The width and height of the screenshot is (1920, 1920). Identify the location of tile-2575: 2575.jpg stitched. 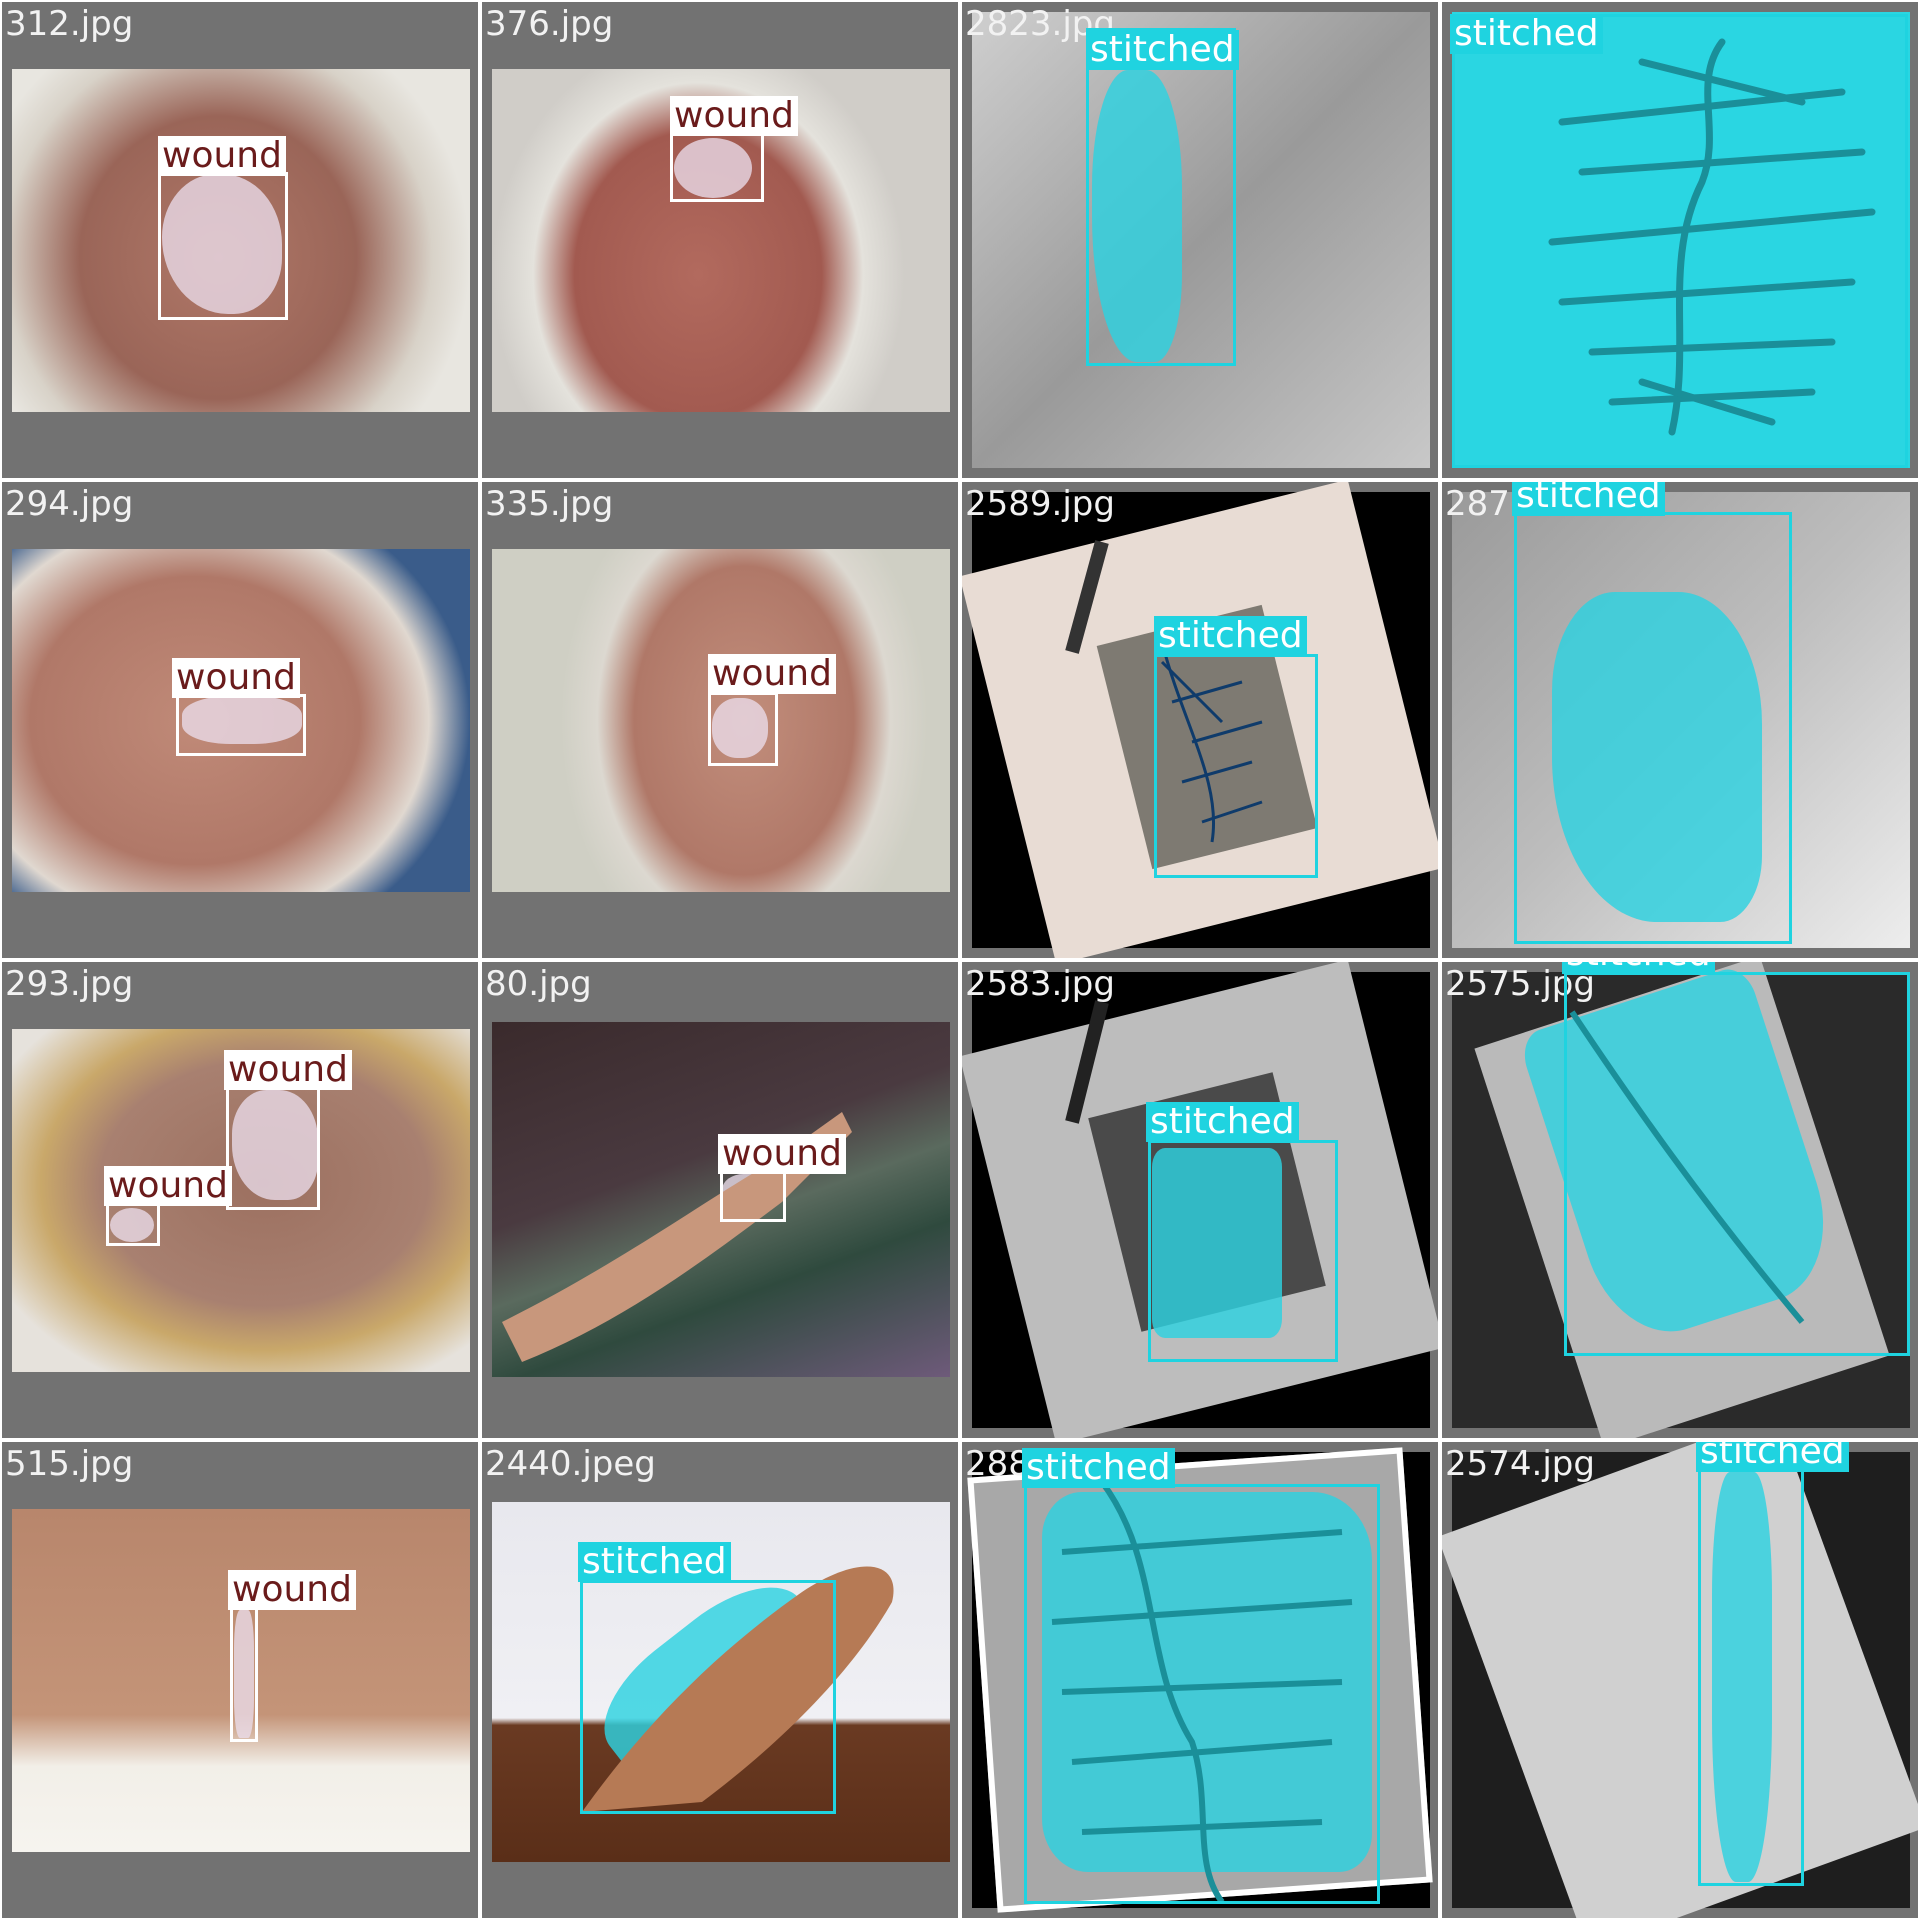
(1680, 1200).